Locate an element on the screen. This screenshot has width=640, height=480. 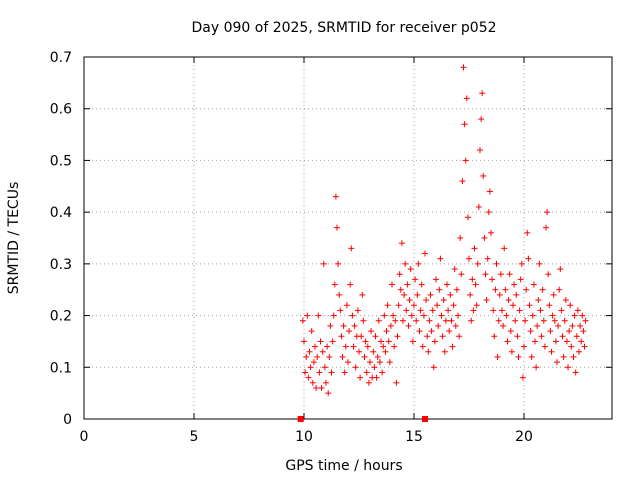
y-tick-label: 0.6 is located at coordinates (61, 110).